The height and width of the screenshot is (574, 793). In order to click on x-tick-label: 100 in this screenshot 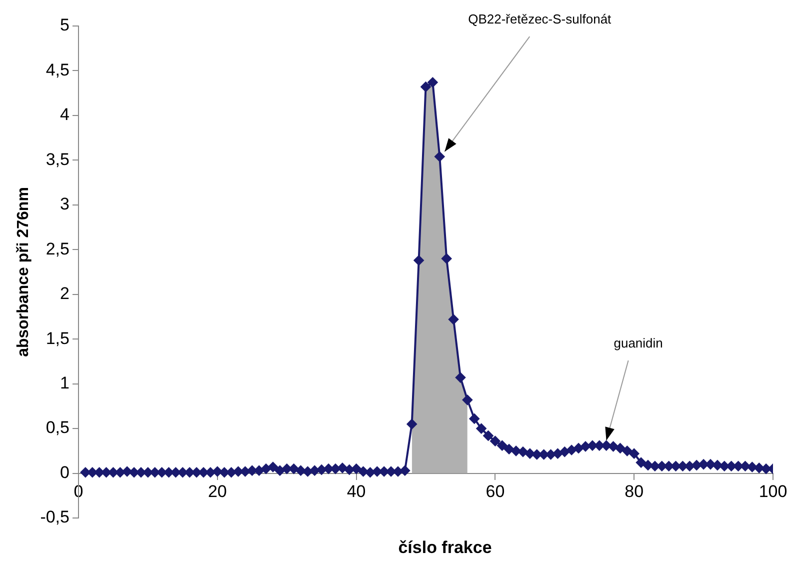, I will do `click(773, 492)`.